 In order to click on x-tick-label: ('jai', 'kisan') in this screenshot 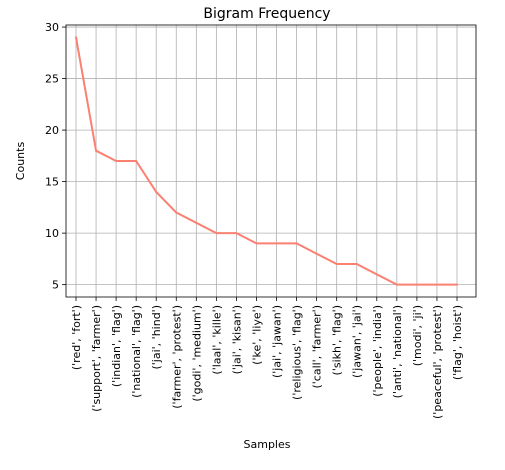, I will do `click(236, 339)`.